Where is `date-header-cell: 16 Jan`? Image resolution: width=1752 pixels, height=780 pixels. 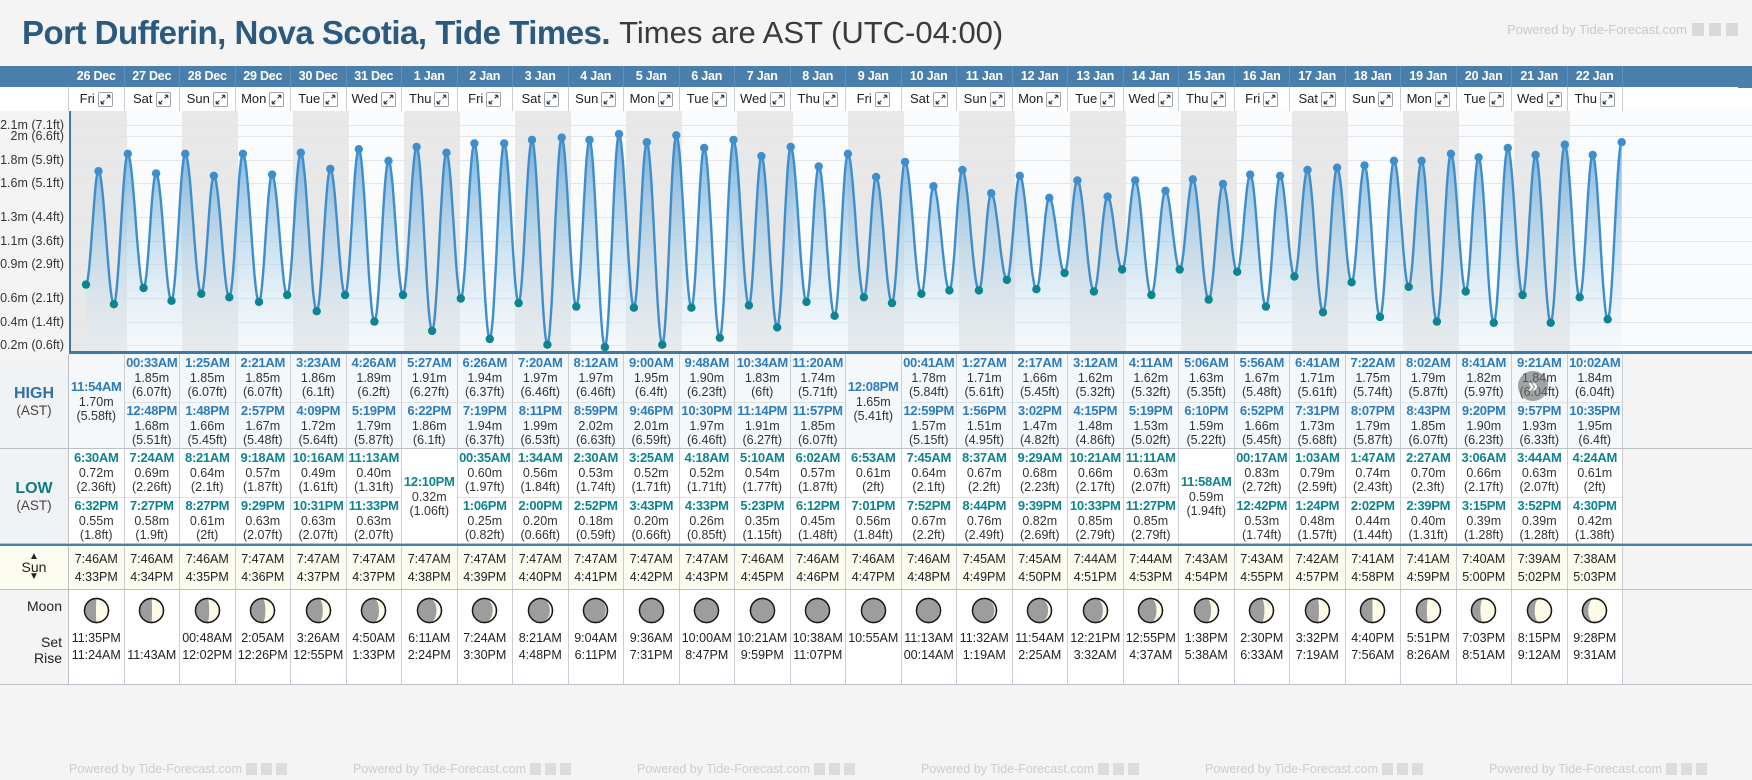
date-header-cell: 16 Jan is located at coordinates (1262, 76).